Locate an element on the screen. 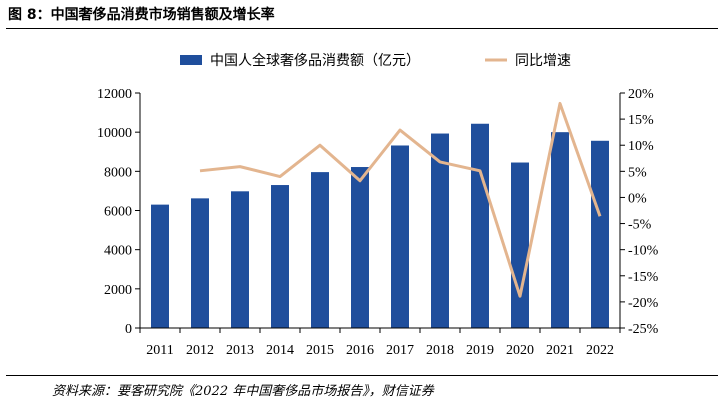  bar-2013 is located at coordinates (240, 259).